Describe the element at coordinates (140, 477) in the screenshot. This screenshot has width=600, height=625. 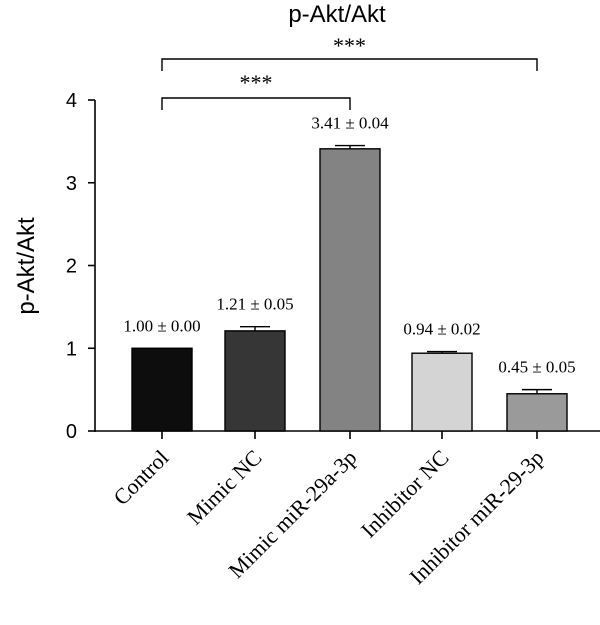
I see `category-label: Control` at that location.